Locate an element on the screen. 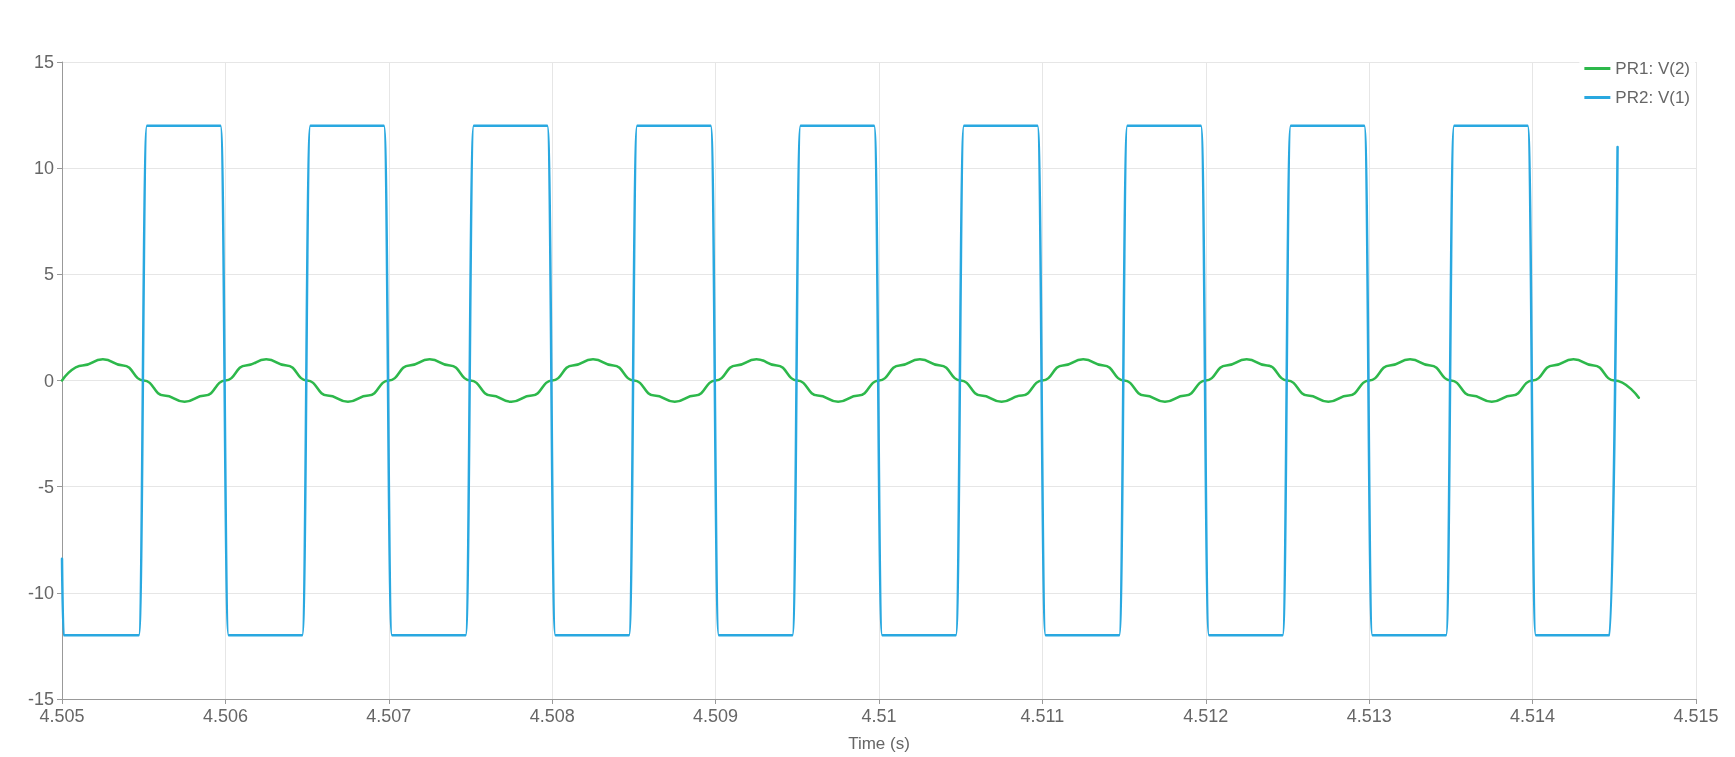  legend-label: PR1: V(2) is located at coordinates (1653, 68).